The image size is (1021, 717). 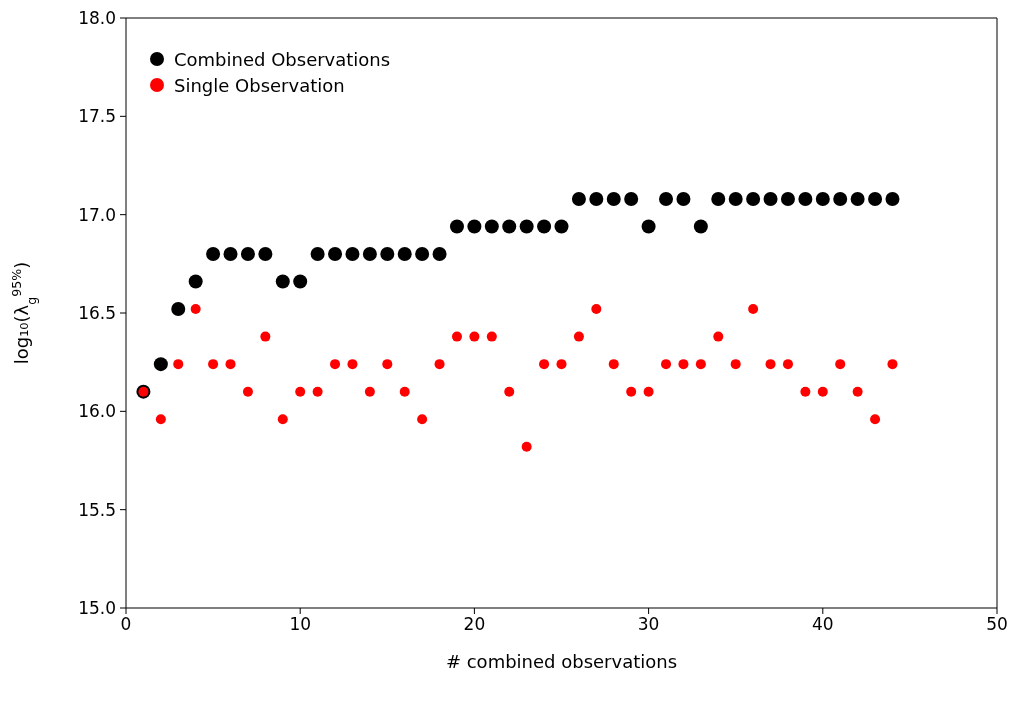 What do you see at coordinates (97, 608) in the screenshot?
I see `y-tick-label: 15.0` at bounding box center [97, 608].